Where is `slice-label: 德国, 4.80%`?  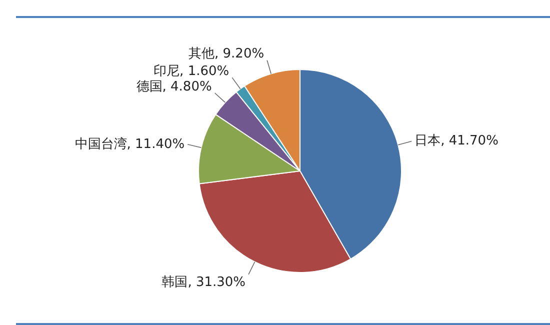 slice-label: 德国, 4.80% is located at coordinates (174, 86).